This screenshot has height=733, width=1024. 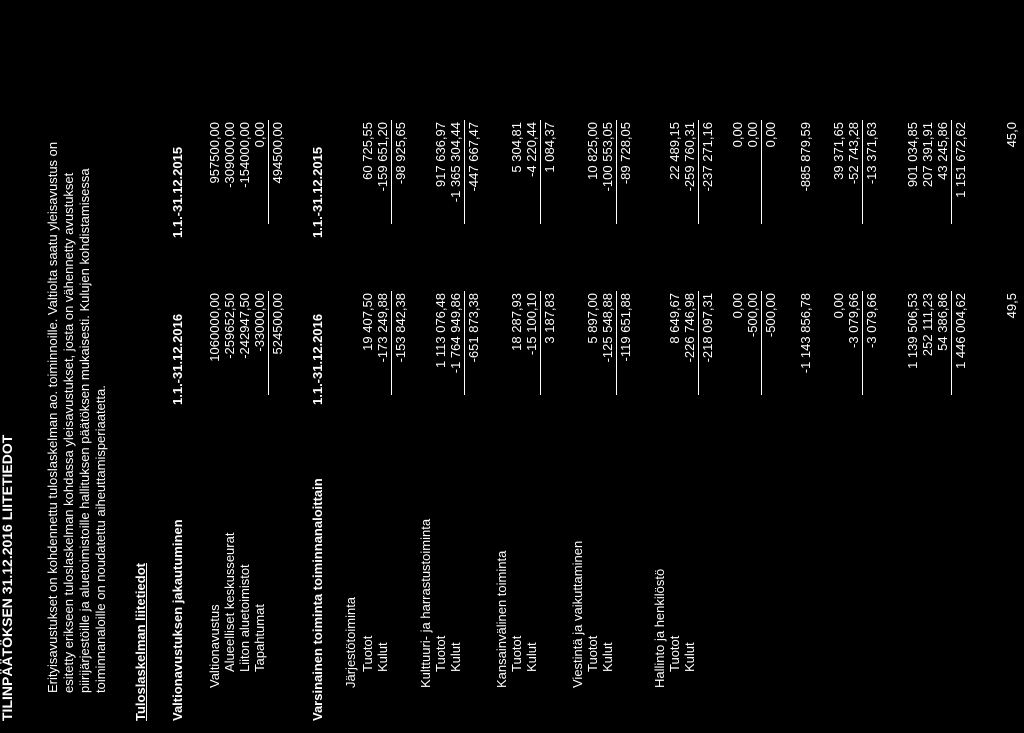 What do you see at coordinates (277, 324) in the screenshot?
I see `section1-total-2016: 524500,00` at bounding box center [277, 324].